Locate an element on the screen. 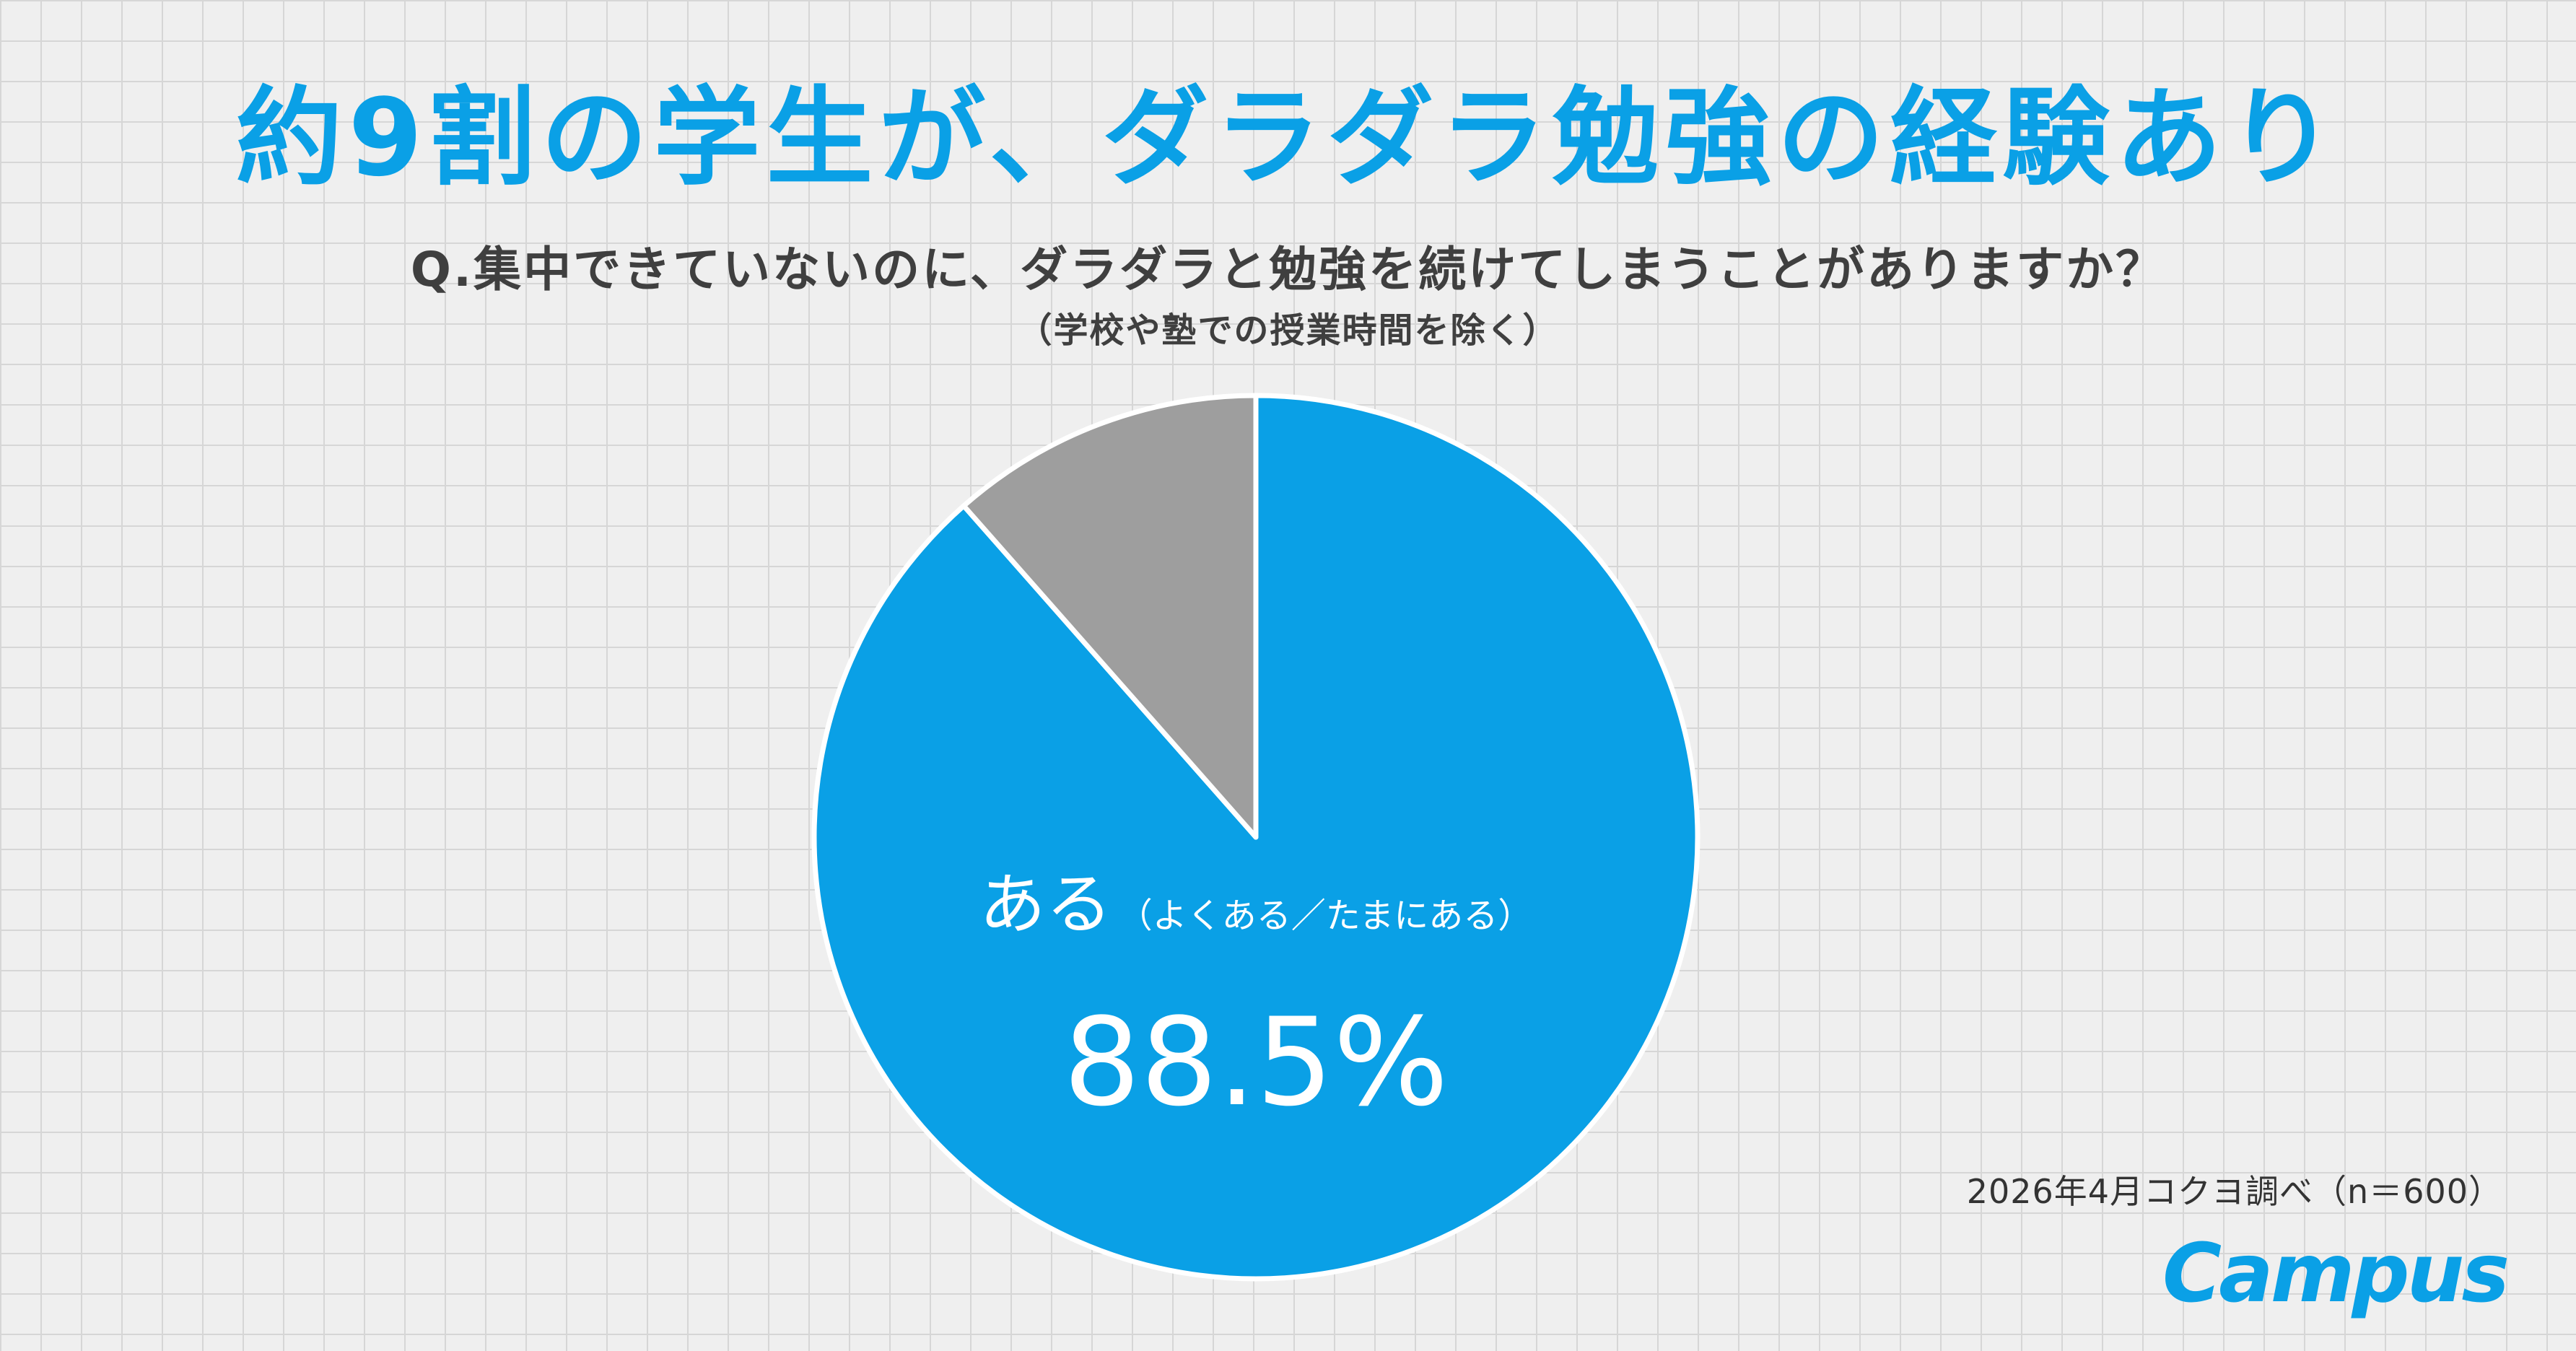 Image resolution: width=2576 pixels, height=1351 pixels. slice-label: ある （よくある／たまにある） is located at coordinates (1256, 904).